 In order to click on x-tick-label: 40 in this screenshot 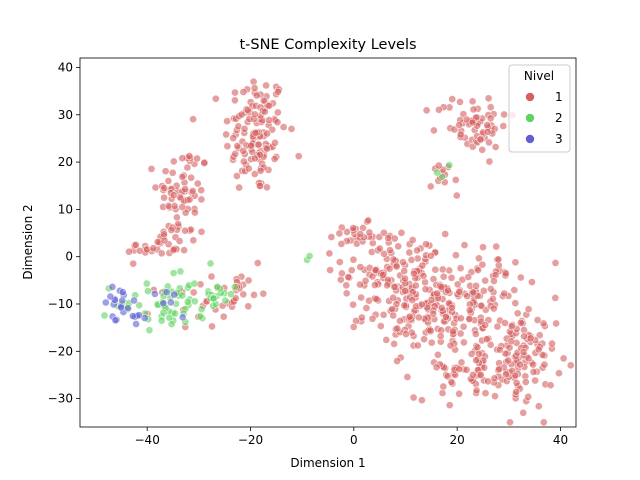, I will do `click(560, 440)`.